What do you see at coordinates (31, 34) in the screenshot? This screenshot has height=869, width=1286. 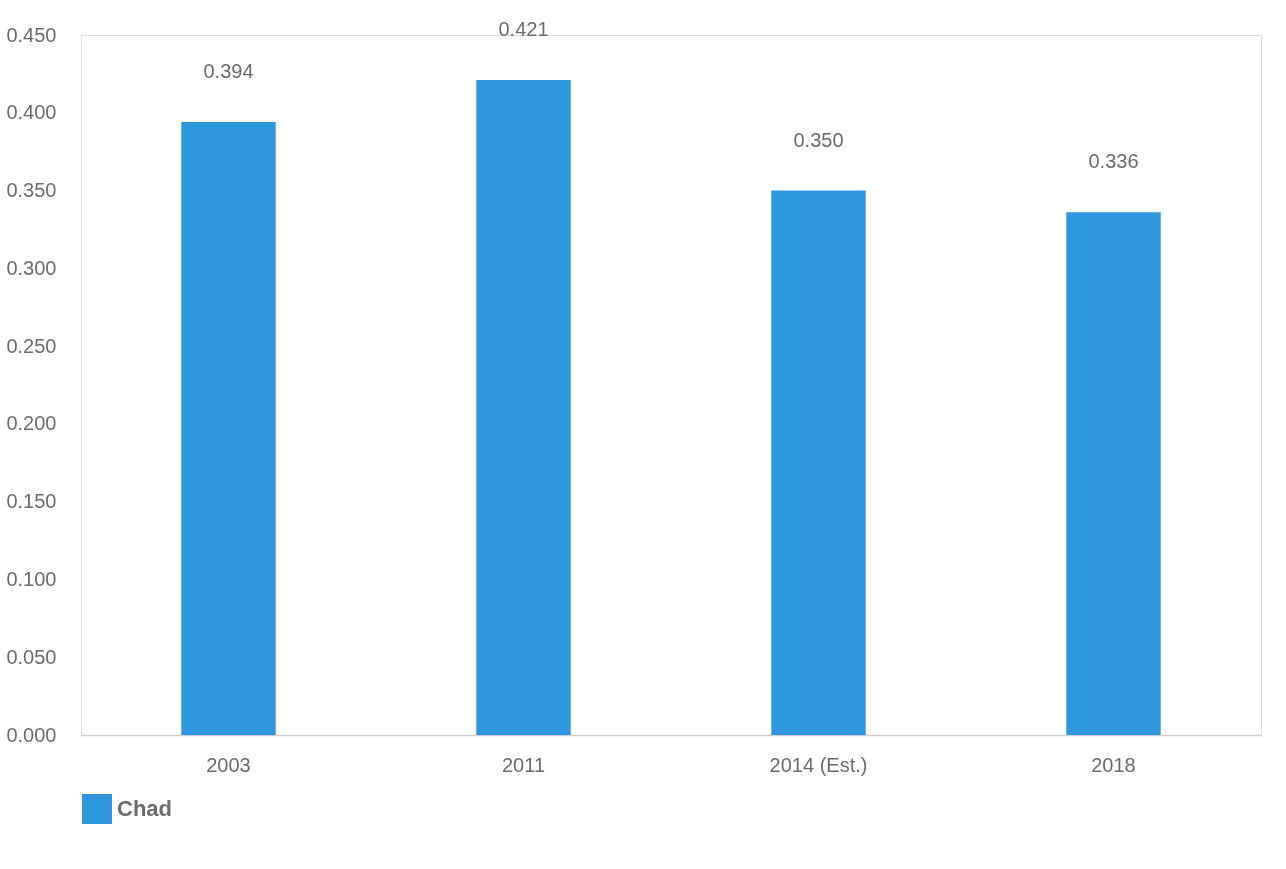 I see `y-tick-label: 0.450` at bounding box center [31, 34].